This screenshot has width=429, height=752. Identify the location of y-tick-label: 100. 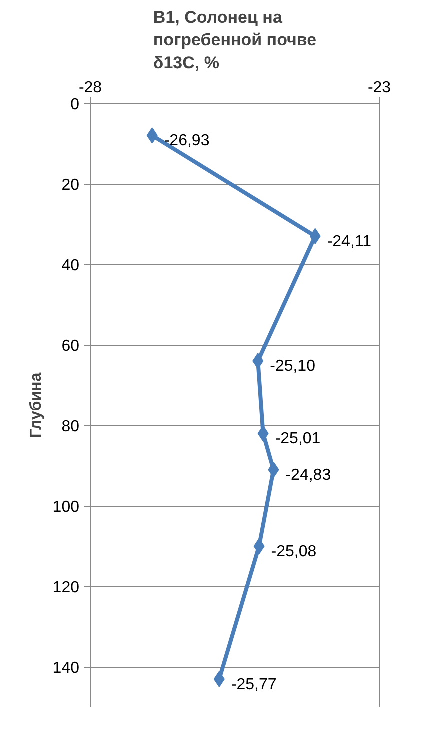
(66, 507).